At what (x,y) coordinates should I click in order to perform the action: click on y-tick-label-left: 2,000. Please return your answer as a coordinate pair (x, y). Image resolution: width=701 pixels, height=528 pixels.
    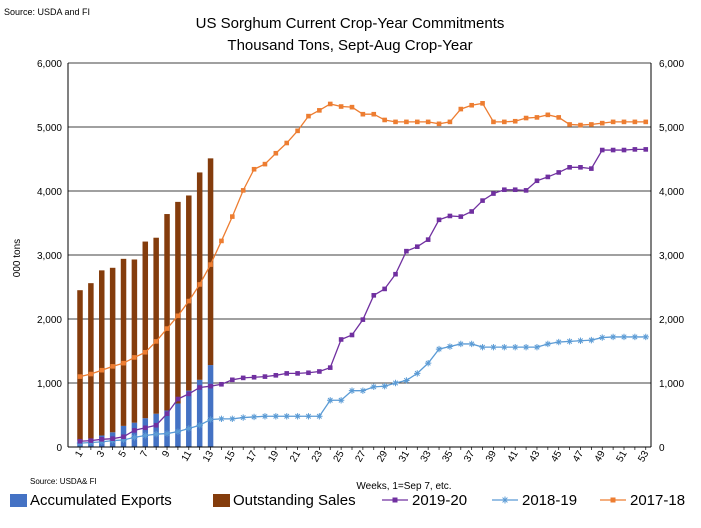
    Looking at the image, I should click on (49, 320).